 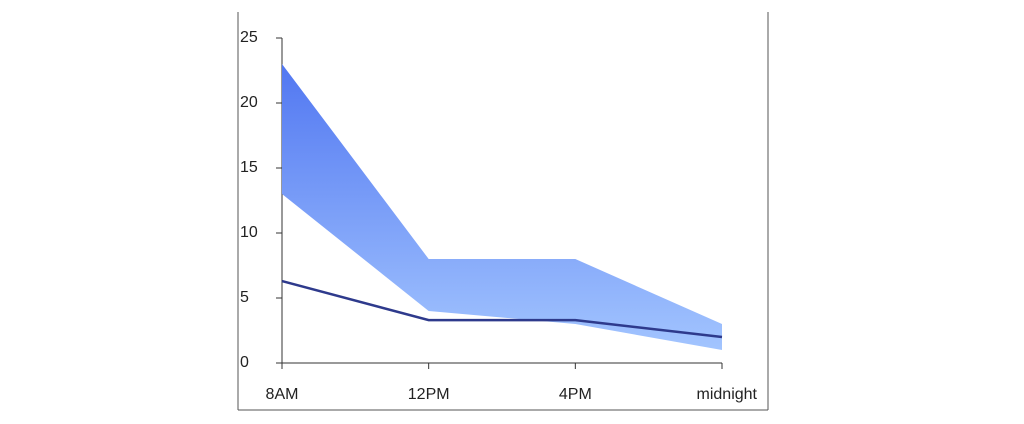 What do you see at coordinates (249, 167) in the screenshot?
I see `y-tick-label: 15` at bounding box center [249, 167].